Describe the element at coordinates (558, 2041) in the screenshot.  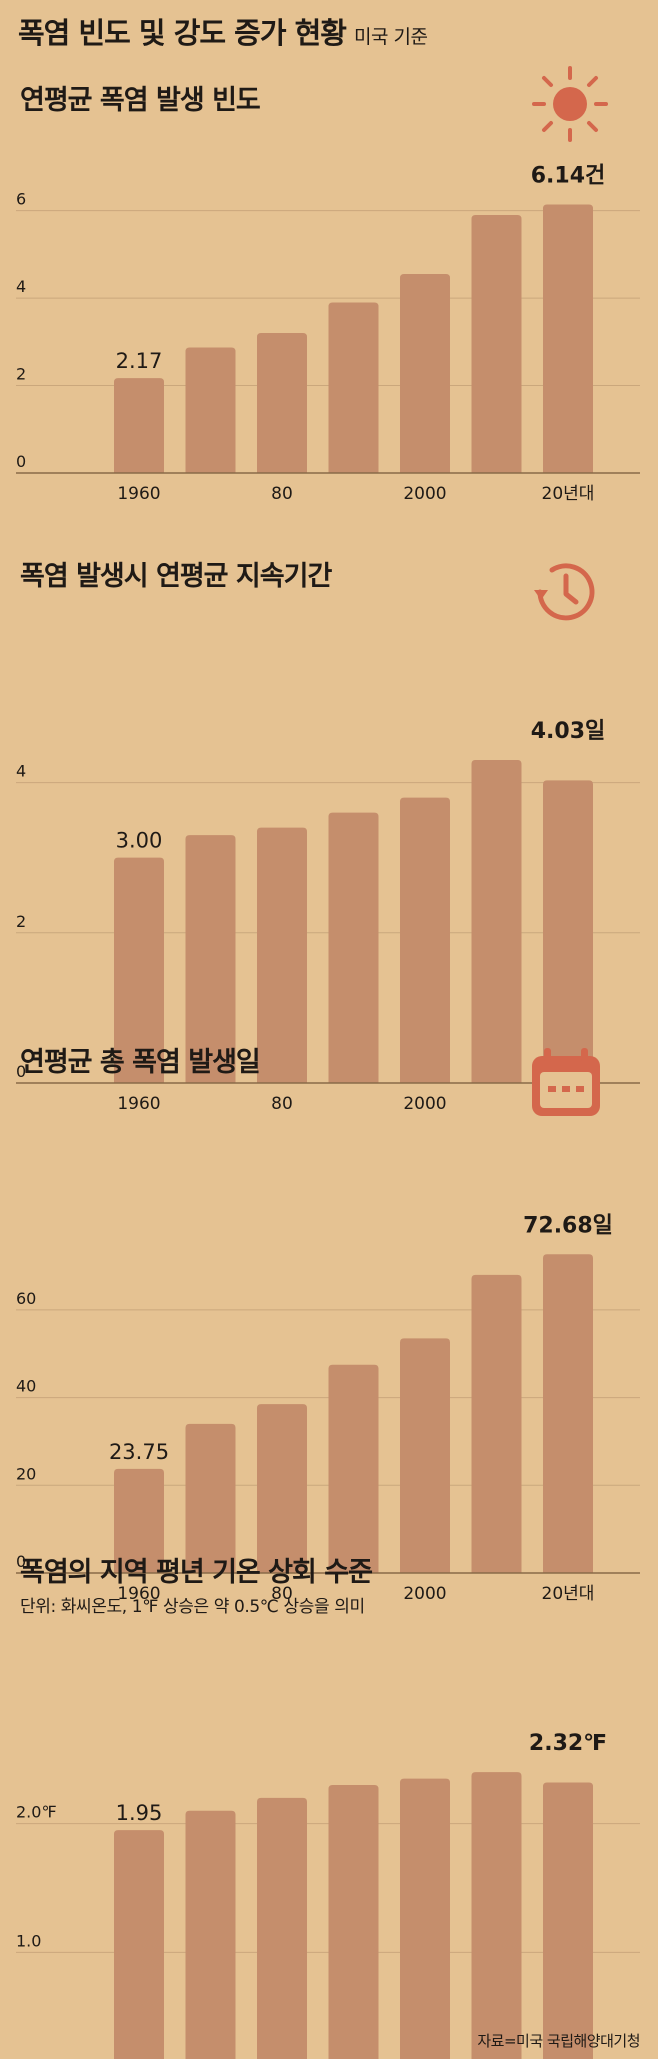
I see `source-note: 자료=미국 국립해양대기청` at that location.